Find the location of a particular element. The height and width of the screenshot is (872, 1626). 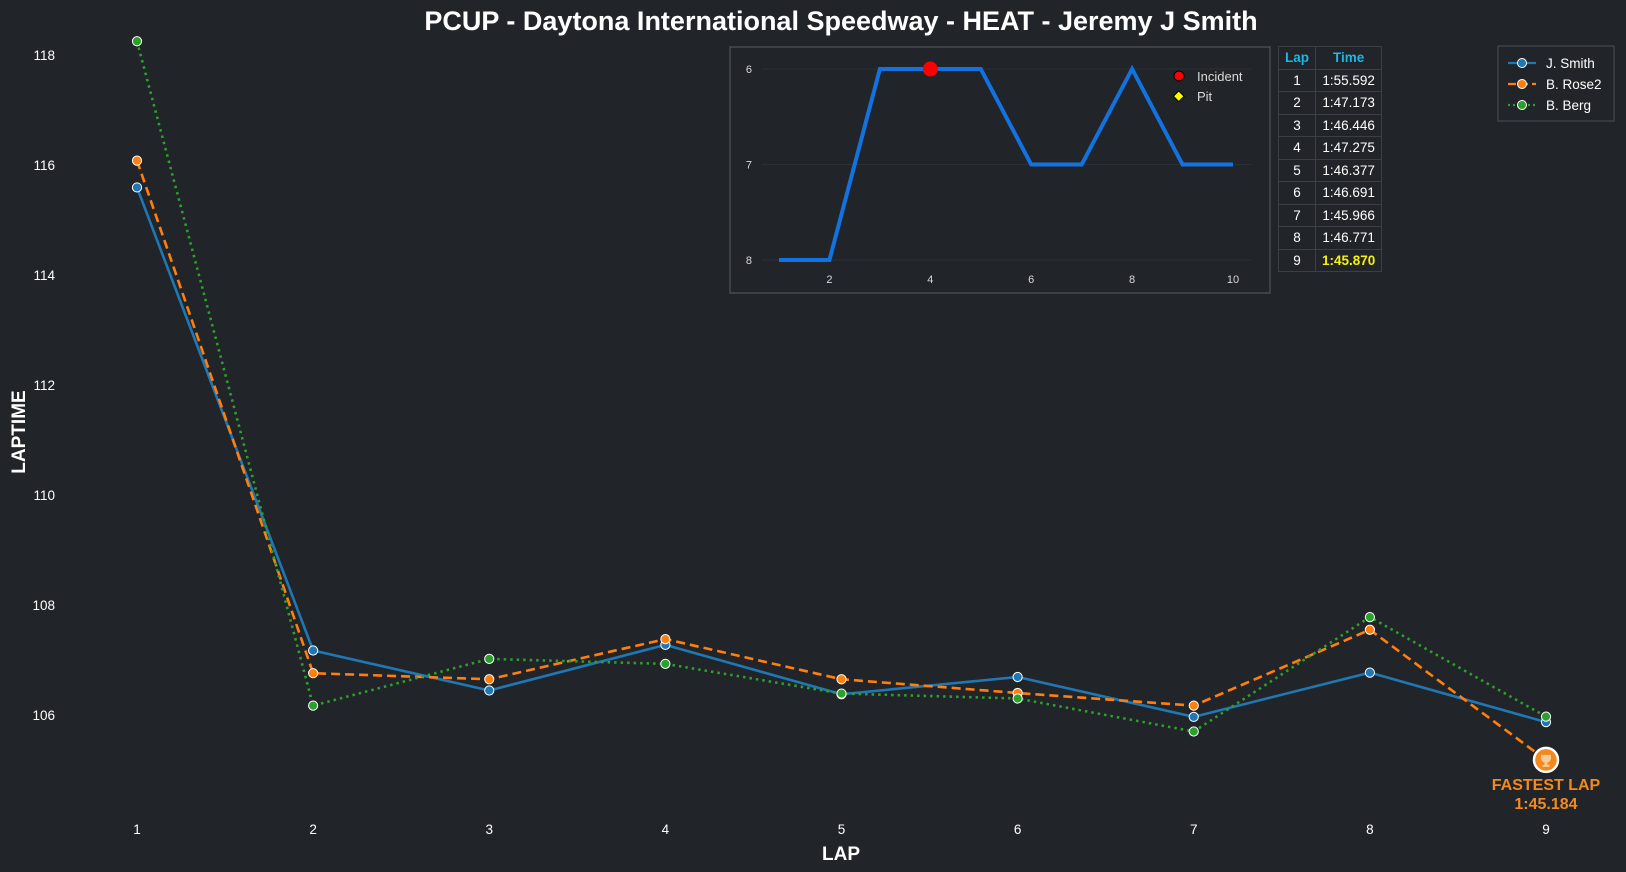

table-row: 4 1:47.275 is located at coordinates (1330, 148).